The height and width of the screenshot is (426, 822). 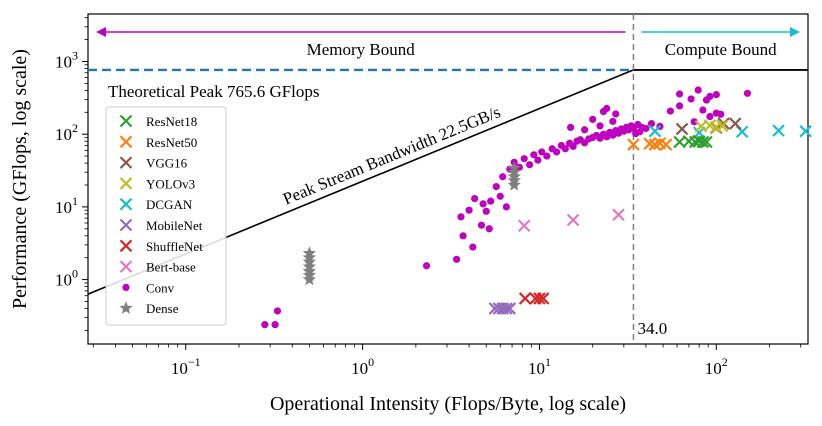 I want to click on legend-label: Dense, so click(x=162, y=308).